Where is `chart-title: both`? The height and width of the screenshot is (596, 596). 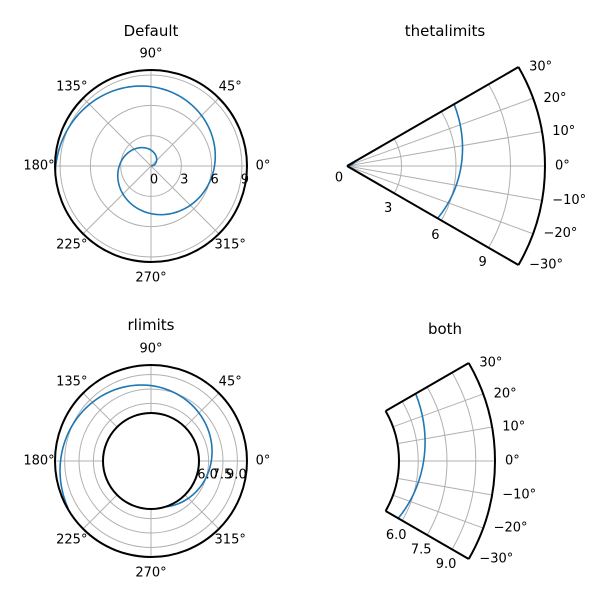
chart-title: both is located at coordinates (445, 329).